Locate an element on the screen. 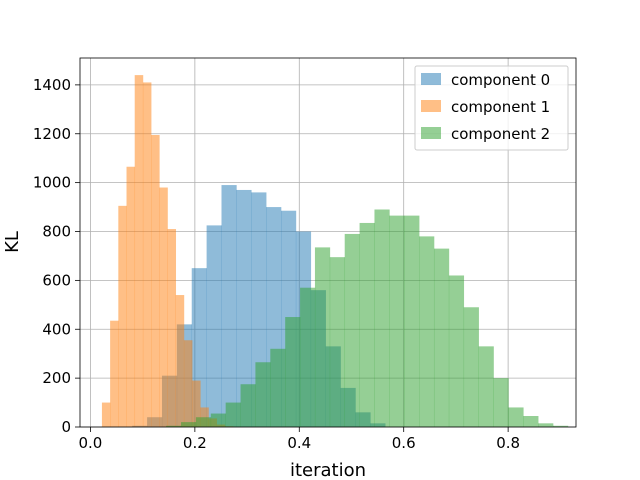 The height and width of the screenshot is (480, 640). y-tick-label: 600 is located at coordinates (56, 280).